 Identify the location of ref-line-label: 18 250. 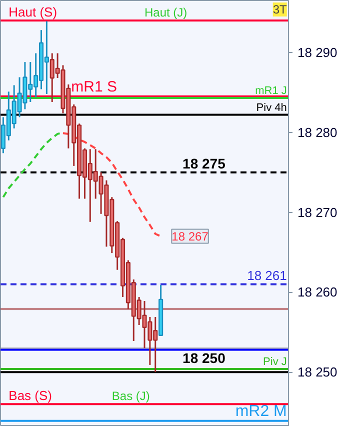
(204, 358).